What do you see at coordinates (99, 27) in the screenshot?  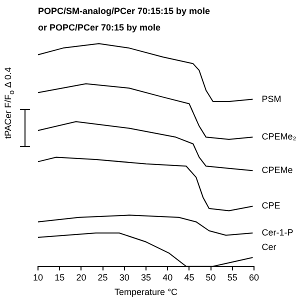 I see `chart-subtitle: or POPC/PCer 70:15 by mole` at bounding box center [99, 27].